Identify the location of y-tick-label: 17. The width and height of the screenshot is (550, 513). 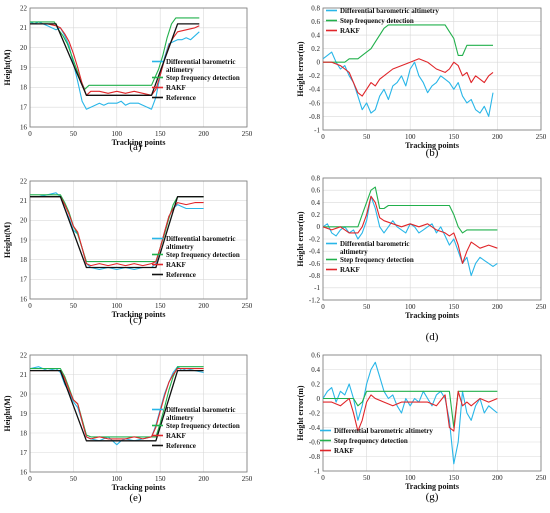
(24, 280).